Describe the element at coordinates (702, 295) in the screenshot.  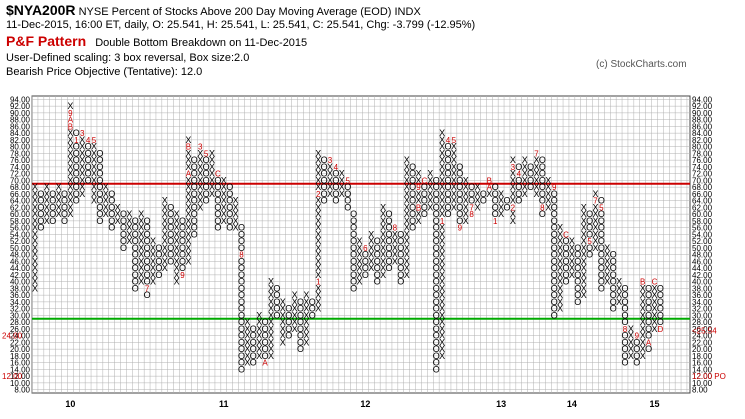
I see `y-tick-right: 36.00` at that location.